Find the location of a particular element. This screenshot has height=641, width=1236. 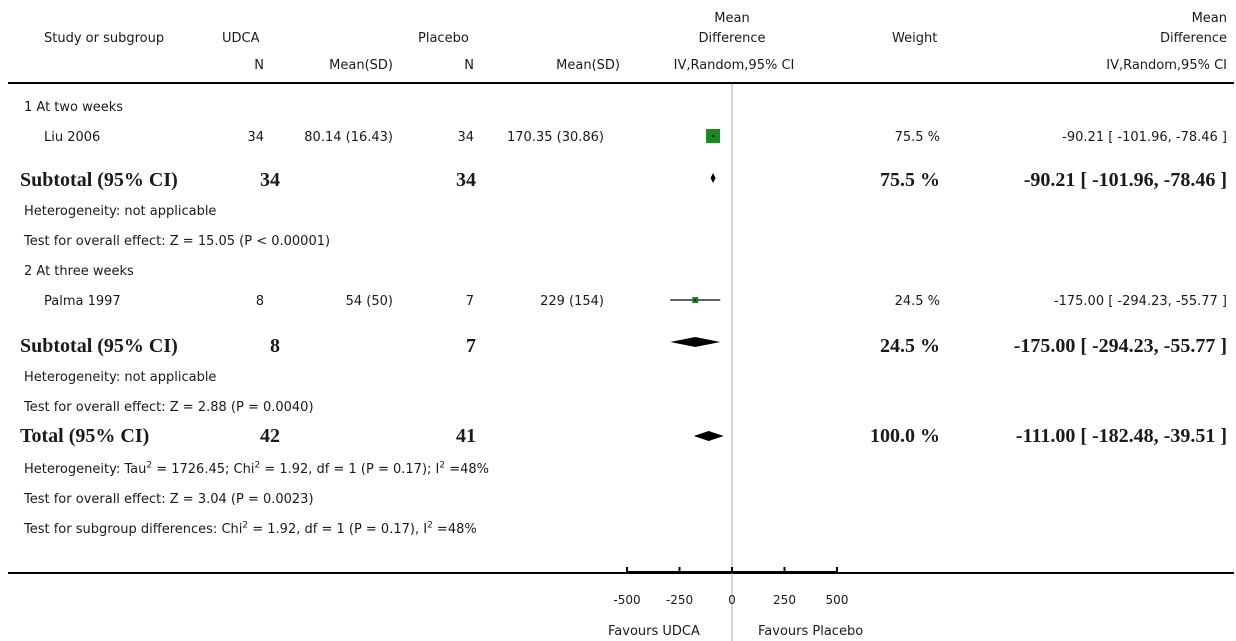

study-palma-mean2: 229 (154) is located at coordinates (572, 301).